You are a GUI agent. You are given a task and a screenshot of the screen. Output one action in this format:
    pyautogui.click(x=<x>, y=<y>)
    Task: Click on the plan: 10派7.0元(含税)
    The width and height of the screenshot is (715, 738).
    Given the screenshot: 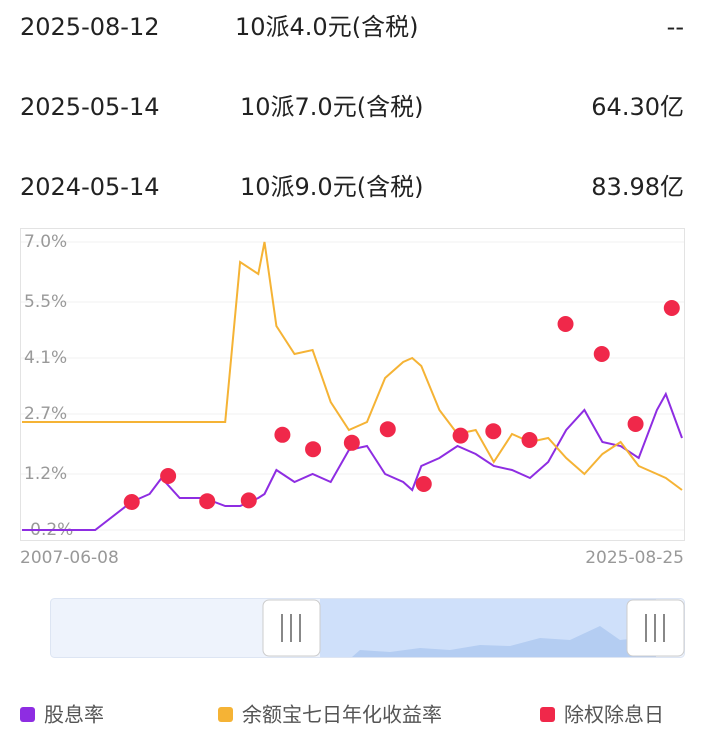 What is the action you would take?
    pyautogui.click(x=332, y=107)
    